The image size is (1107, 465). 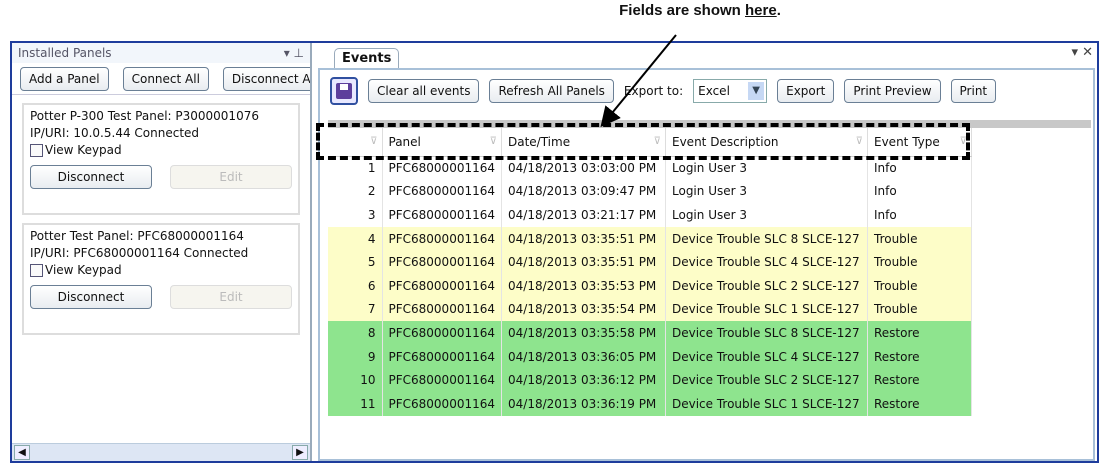 What do you see at coordinates (539, 141) in the screenshot?
I see `column-label: Date/Time` at bounding box center [539, 141].